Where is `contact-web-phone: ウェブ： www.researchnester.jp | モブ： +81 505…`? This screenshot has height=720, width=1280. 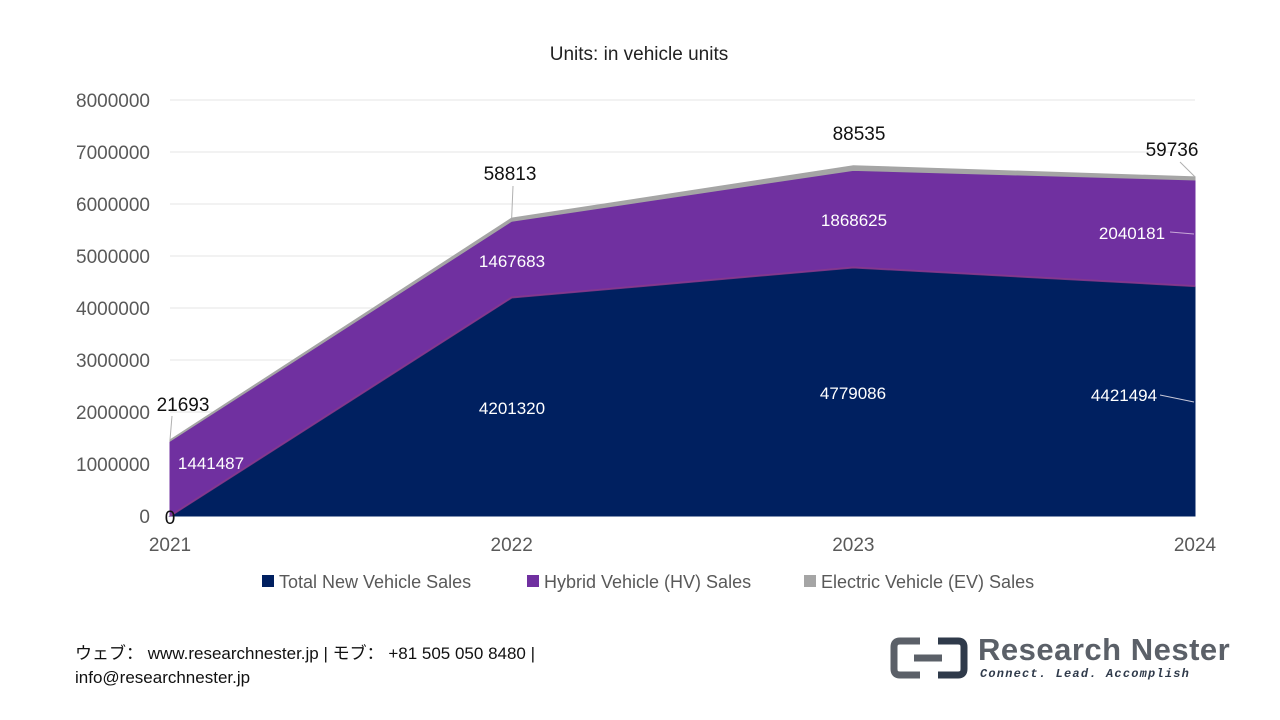
contact-web-phone: ウェブ： www.researchnester.jp | モブ： +81 505… is located at coordinates (305, 653).